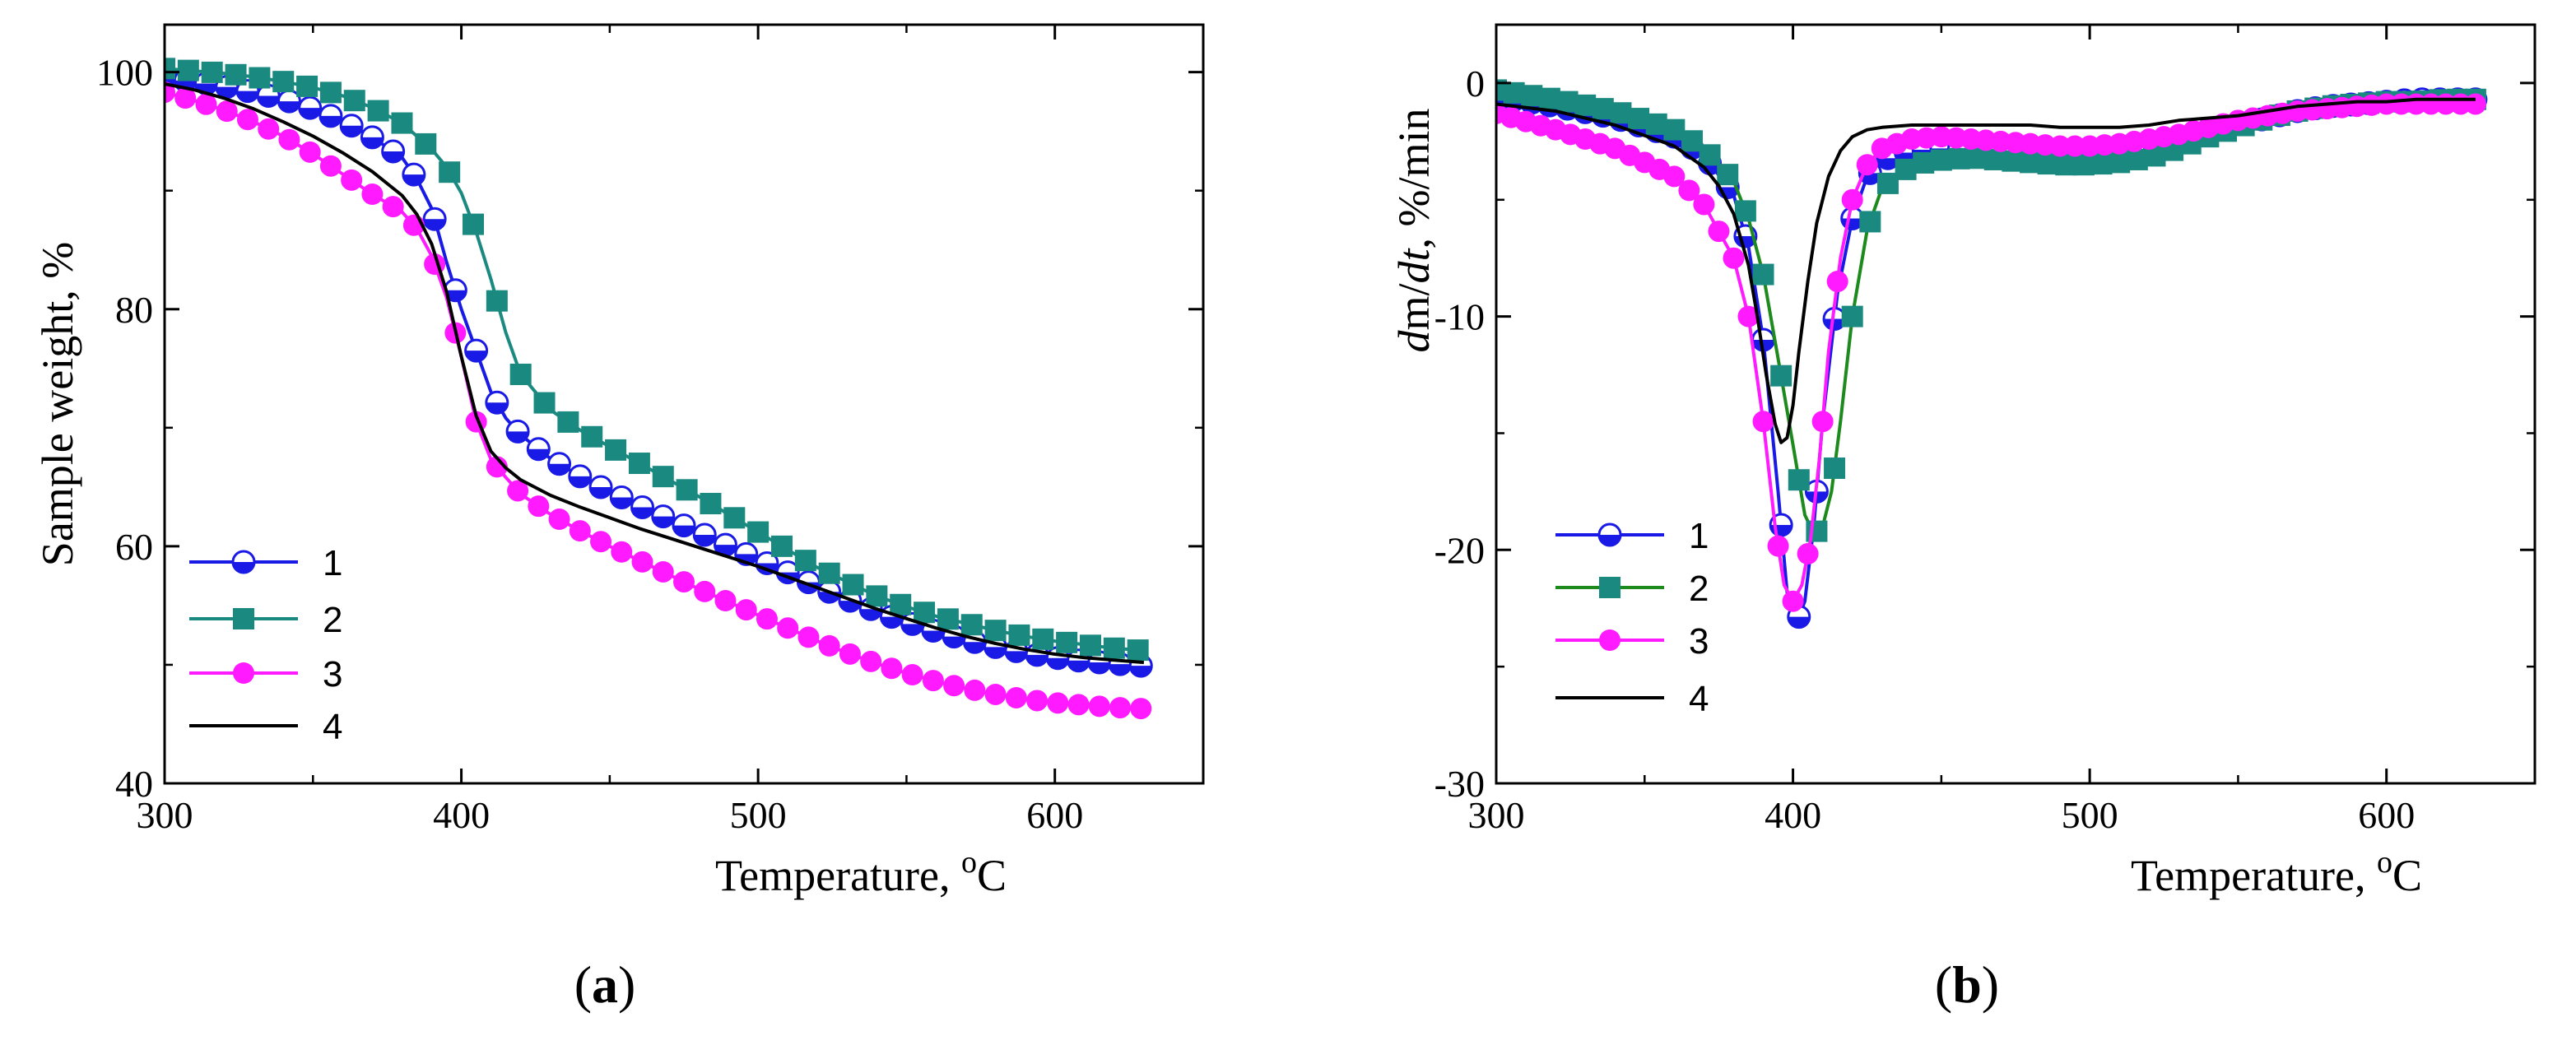 The width and height of the screenshot is (2576, 1045). What do you see at coordinates (1699, 536) in the screenshot?
I see `chart-b-legend-label-1: 1` at bounding box center [1699, 536].